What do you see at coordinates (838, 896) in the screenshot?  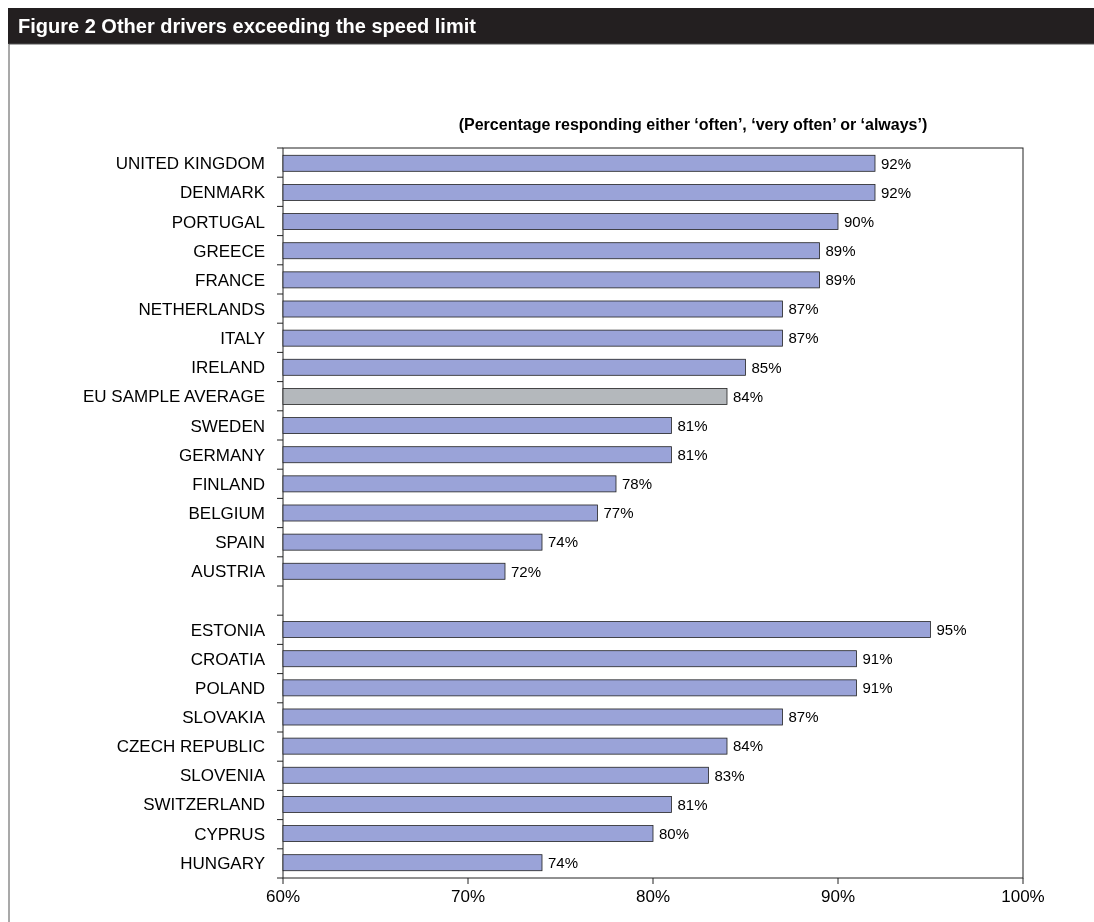 I see `x-tick-label: 90%` at bounding box center [838, 896].